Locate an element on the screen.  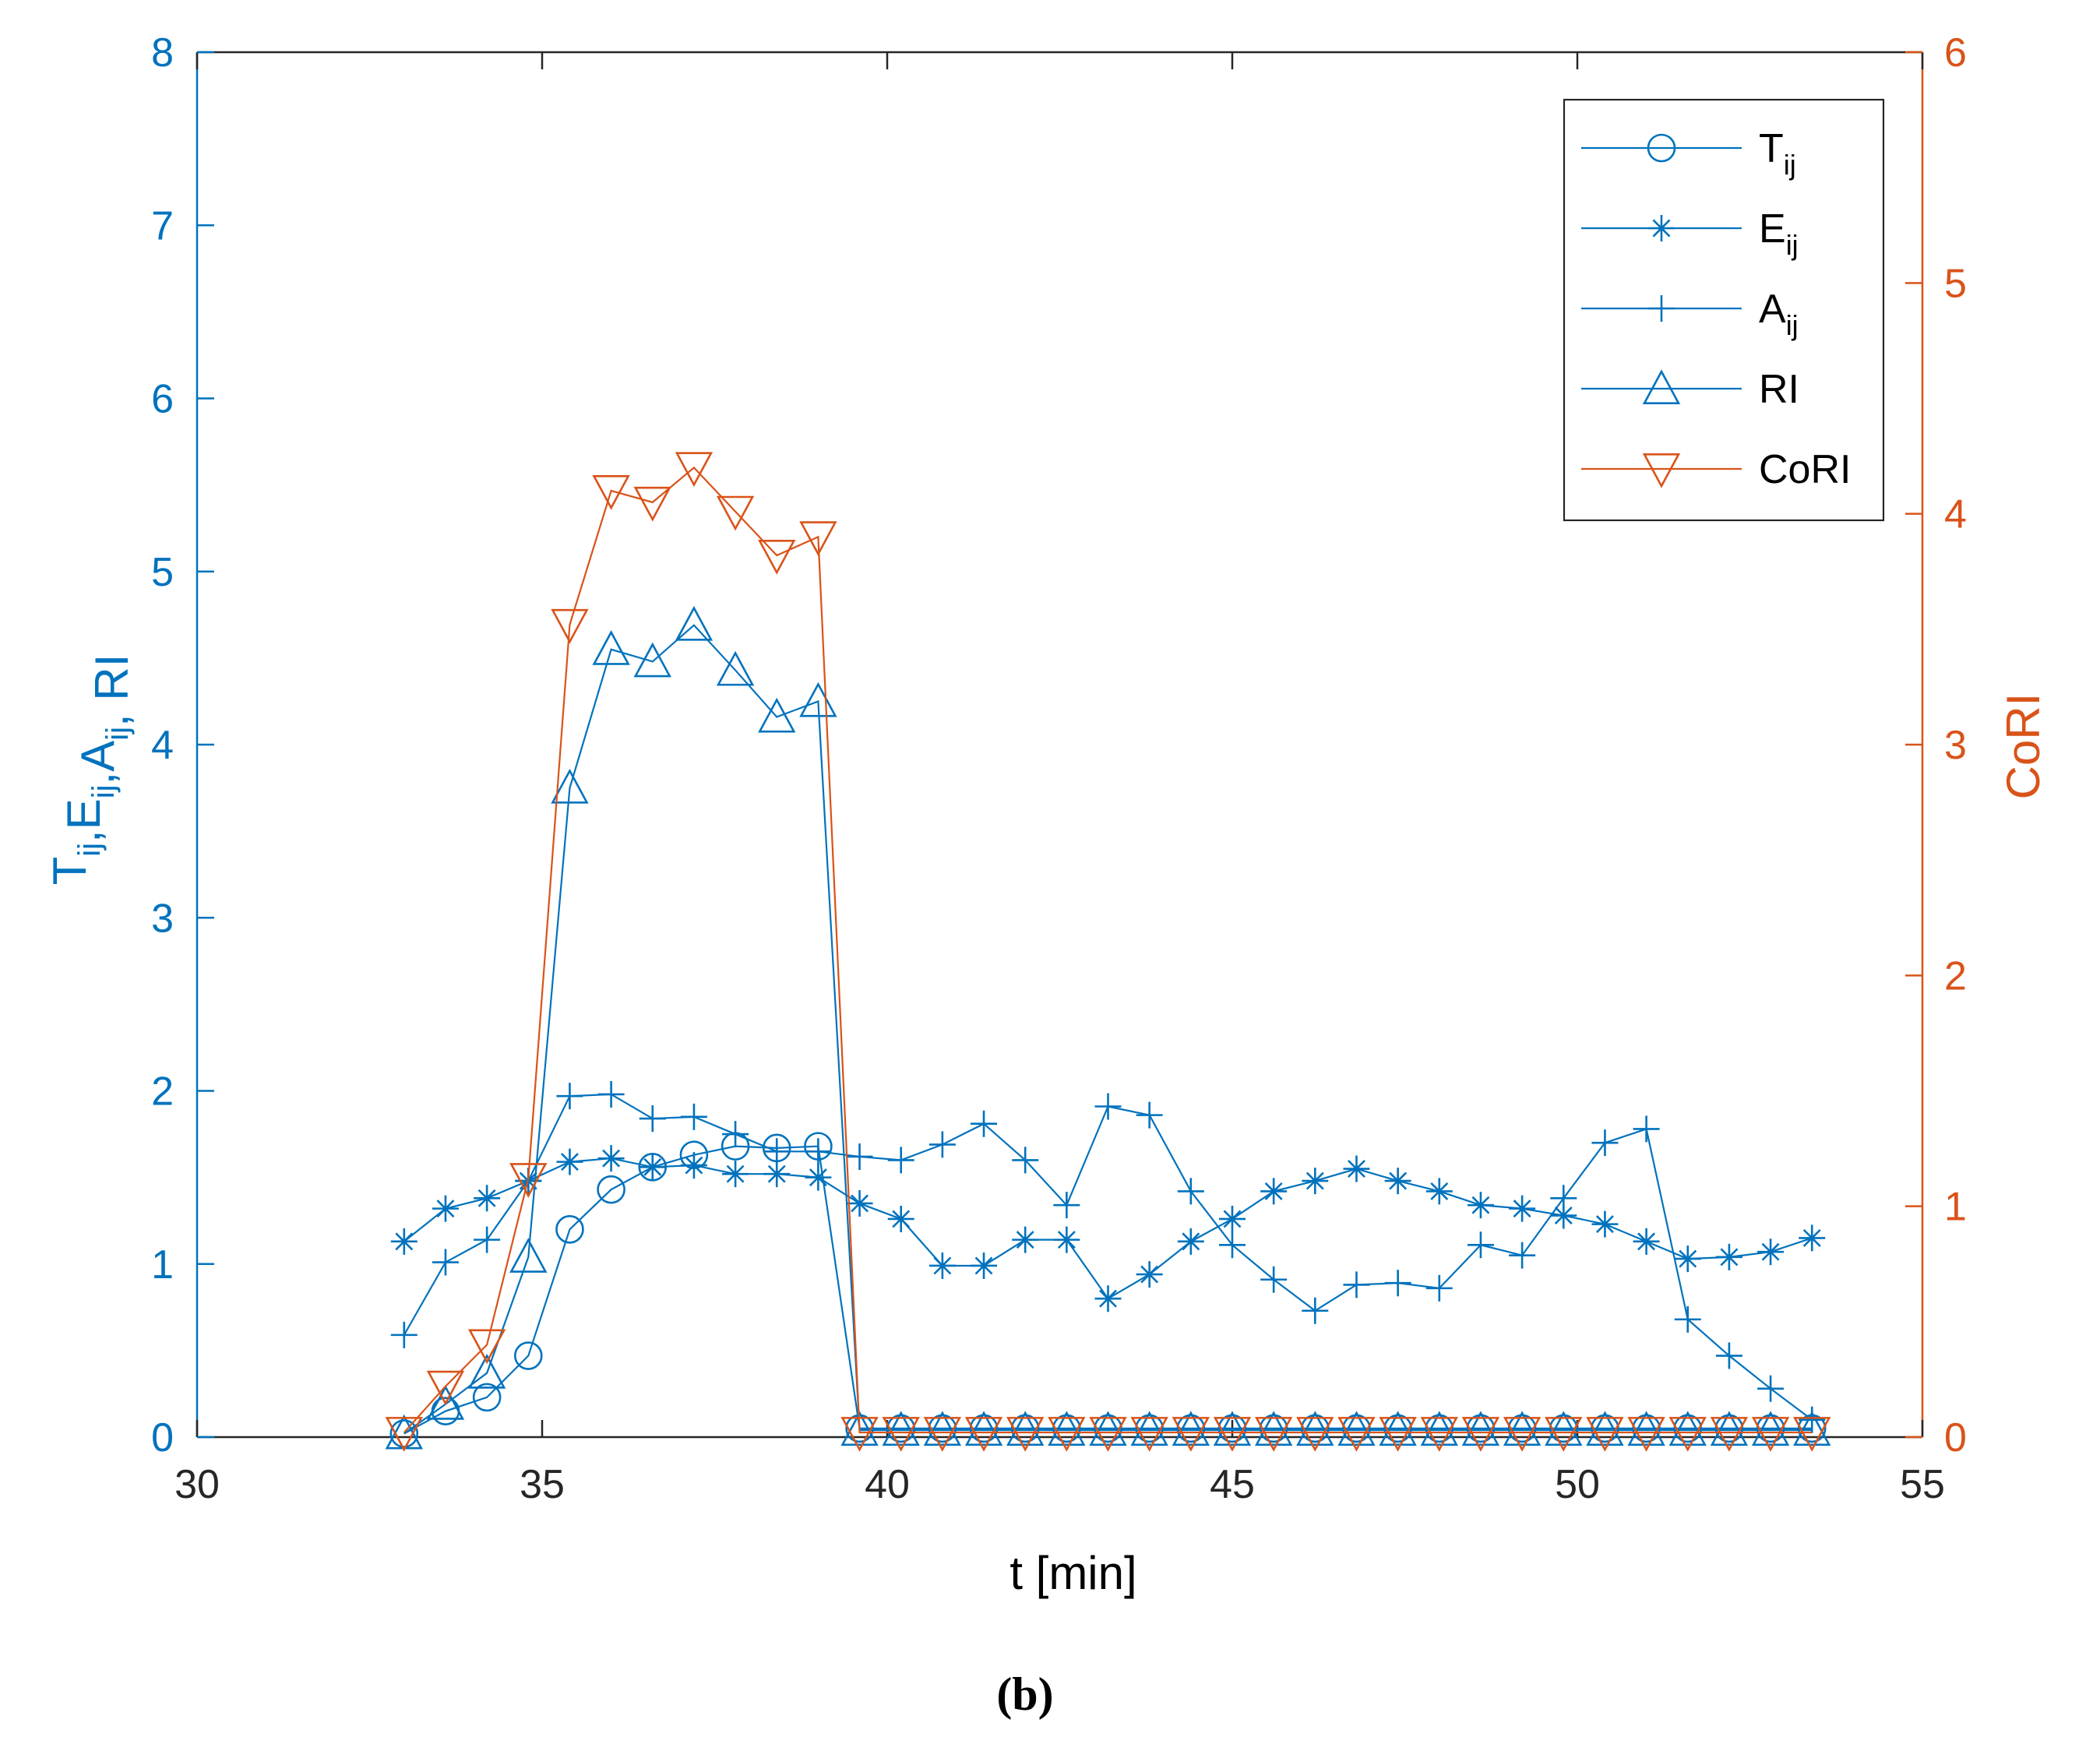
legend-label-main: CoRI is located at coordinates (1805, 469).